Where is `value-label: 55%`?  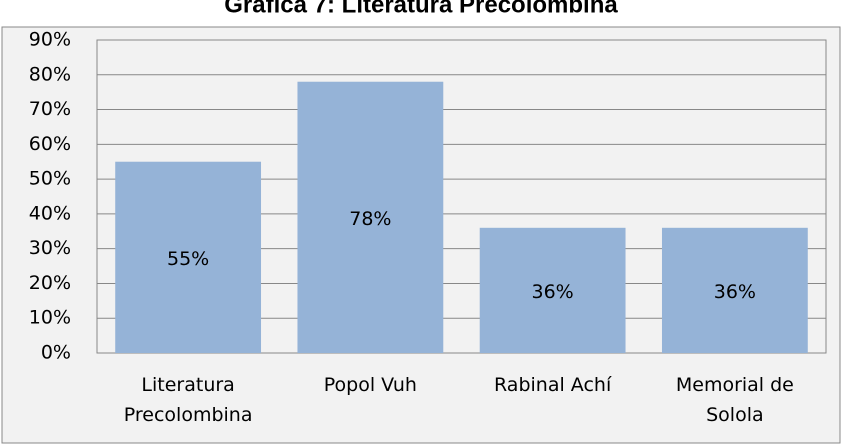
value-label: 55% is located at coordinates (188, 259).